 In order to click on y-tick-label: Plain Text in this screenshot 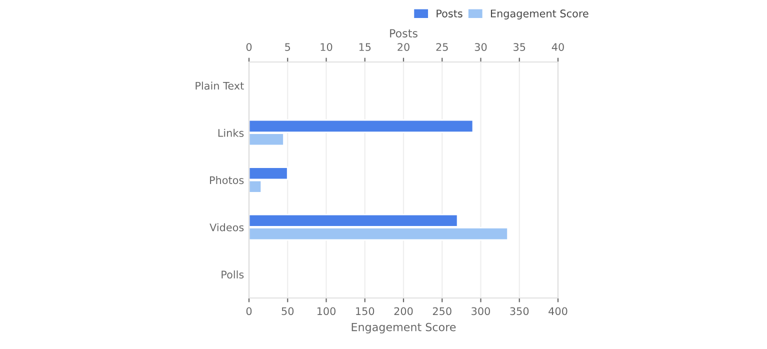, I will do `click(220, 86)`.